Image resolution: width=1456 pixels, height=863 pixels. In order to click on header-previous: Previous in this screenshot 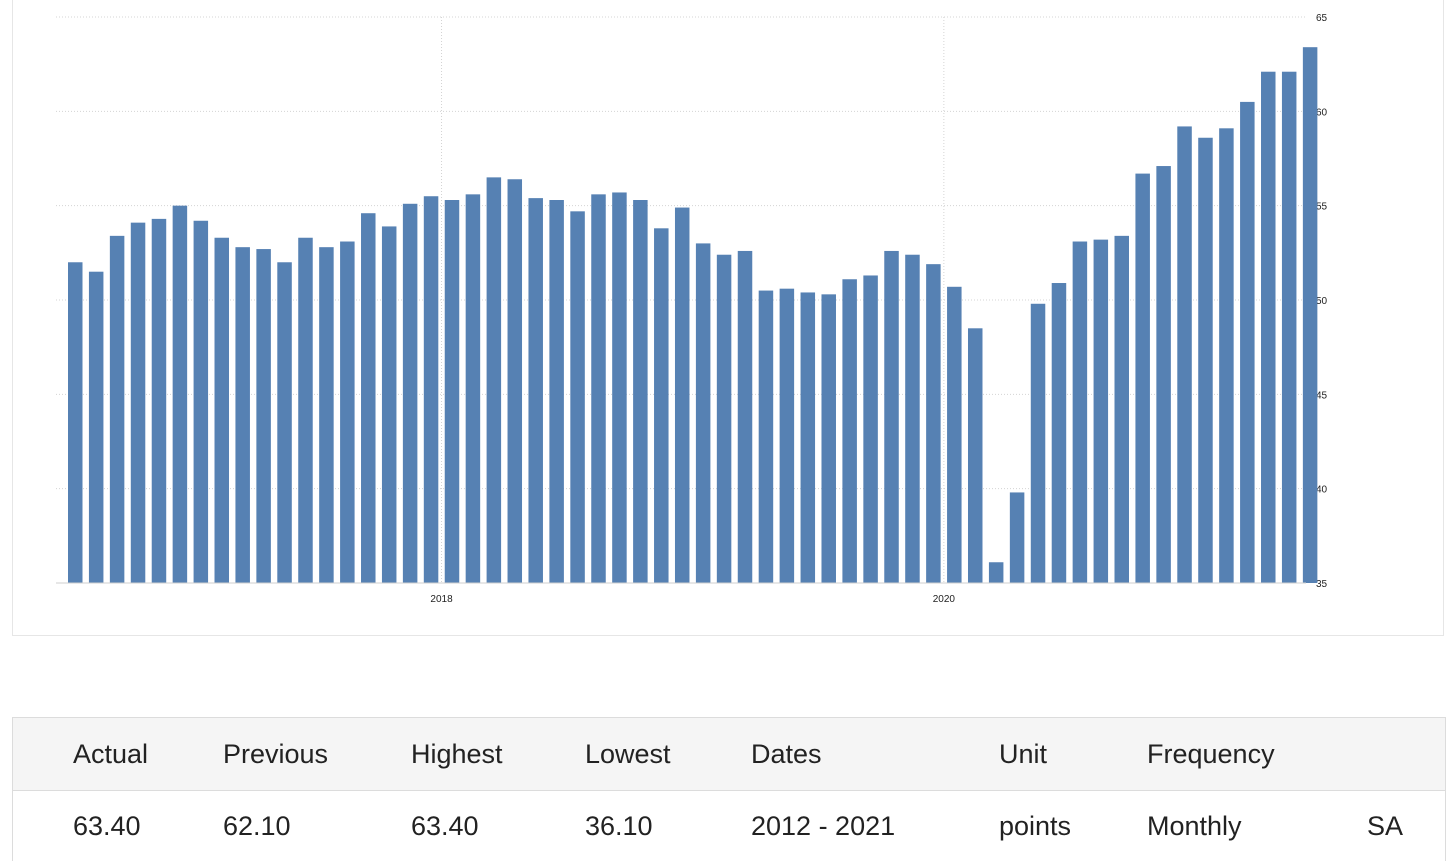, I will do `click(276, 753)`.